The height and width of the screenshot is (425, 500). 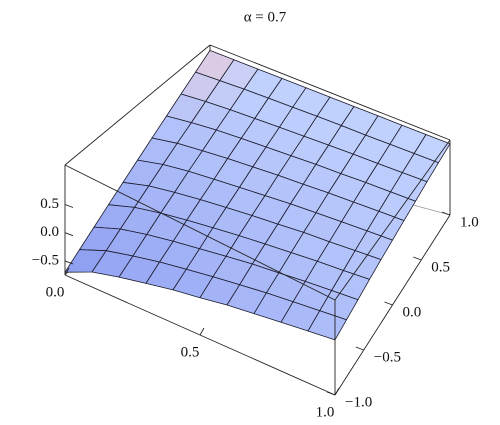 I want to click on x-tick-label: 0.5, so click(x=190, y=352).